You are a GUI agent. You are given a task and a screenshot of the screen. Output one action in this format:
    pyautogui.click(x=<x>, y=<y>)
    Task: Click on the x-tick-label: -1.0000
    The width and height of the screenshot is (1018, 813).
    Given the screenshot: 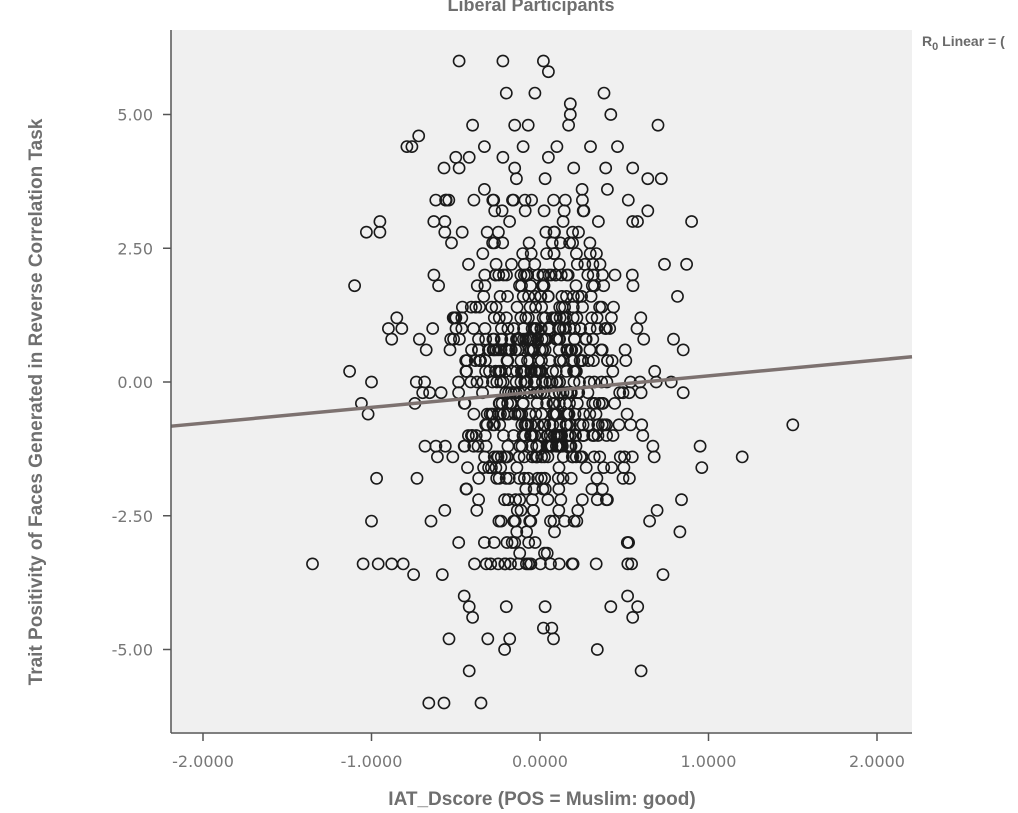 What is the action you would take?
    pyautogui.click(x=372, y=761)
    